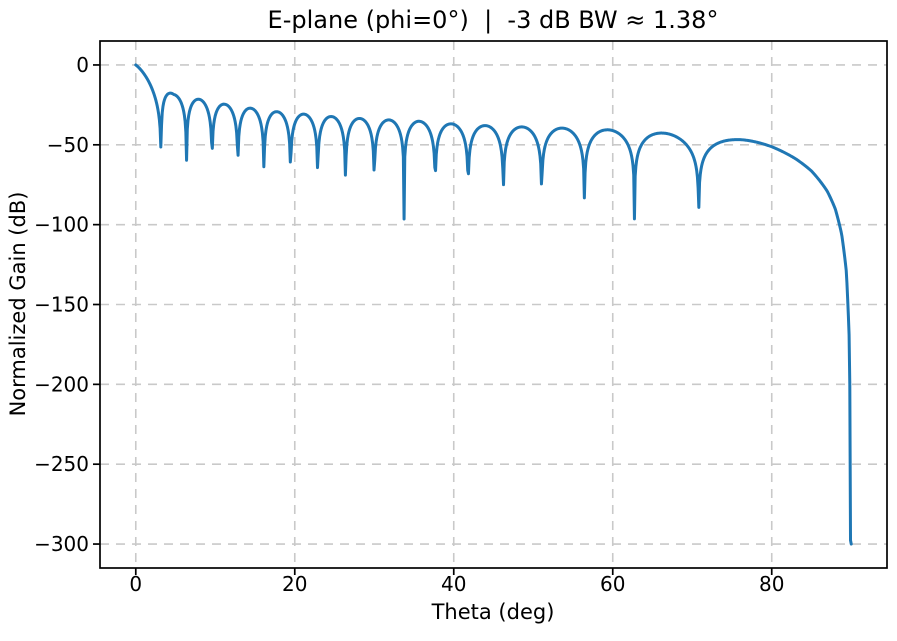 Image resolution: width=897 pixels, height=641 pixels. I want to click on x-tick-label: 40, so click(453, 584).